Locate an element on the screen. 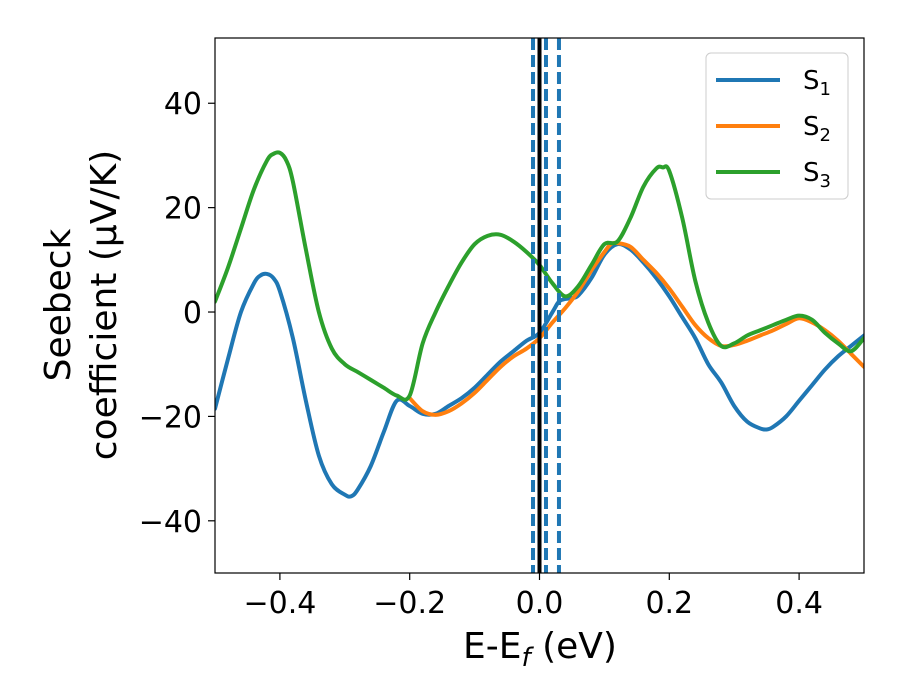 The width and height of the screenshot is (900, 700). x-tick-label: 0.2 is located at coordinates (669, 603).